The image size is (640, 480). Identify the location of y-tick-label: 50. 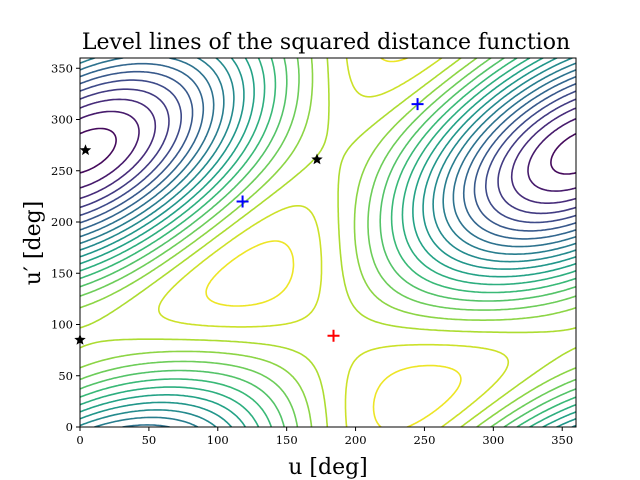
(65, 376).